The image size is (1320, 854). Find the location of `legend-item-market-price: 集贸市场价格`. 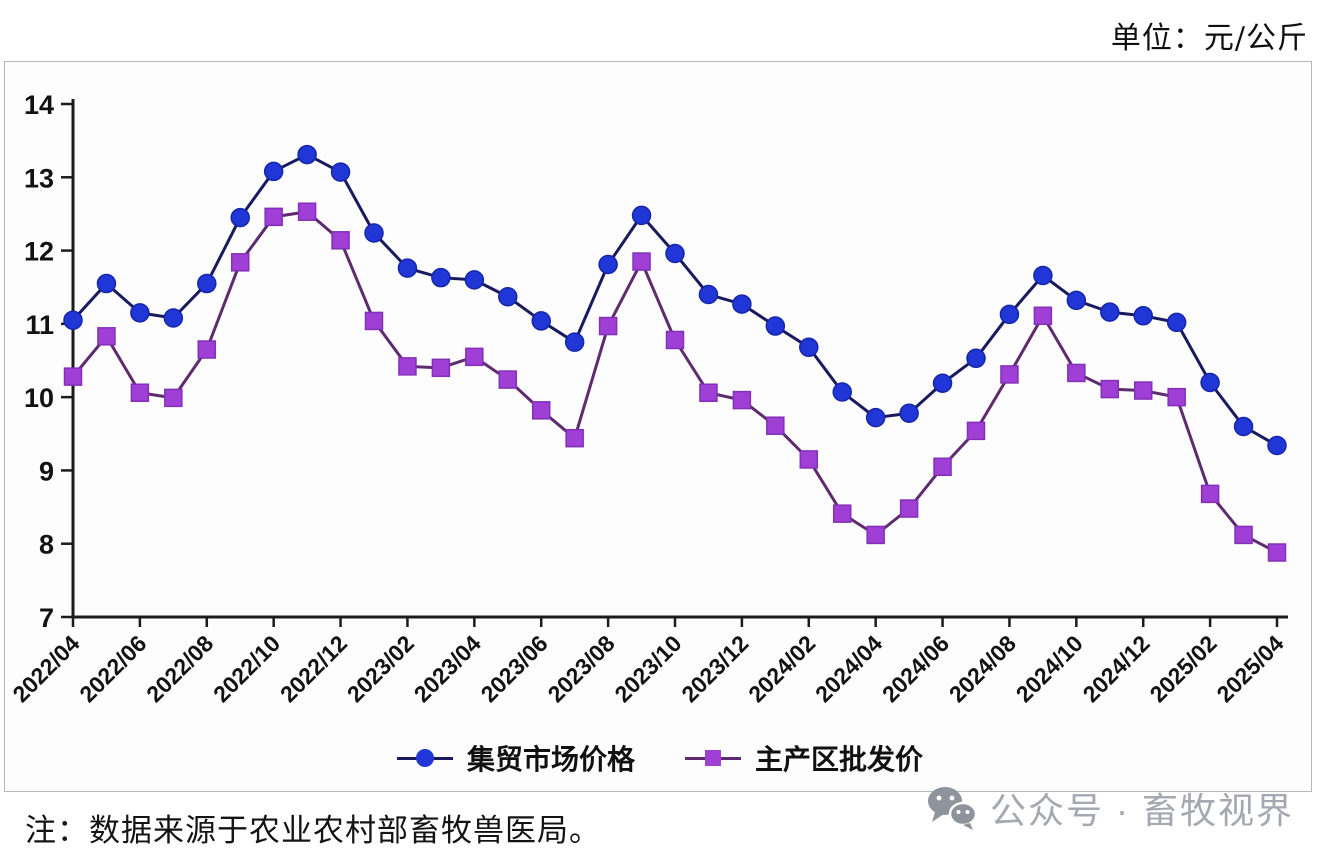

legend-item-market-price: 集贸市场价格 is located at coordinates (515, 758).